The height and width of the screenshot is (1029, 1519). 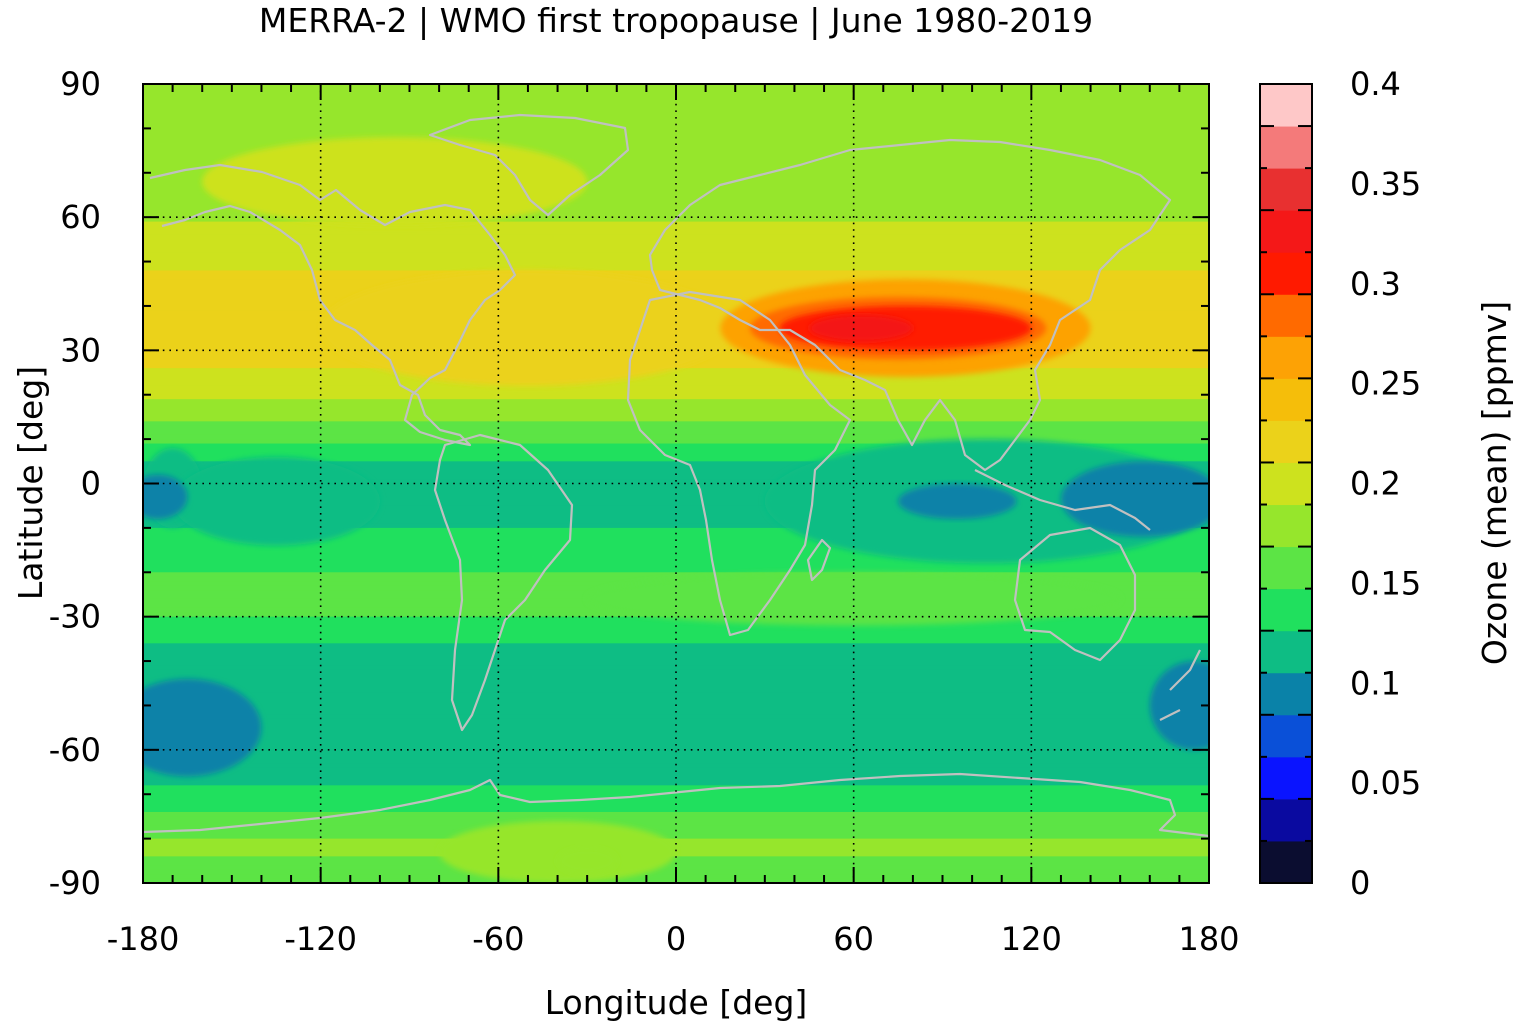 What do you see at coordinates (1360, 883) in the screenshot?
I see `colorbar-tick-label: 0` at bounding box center [1360, 883].